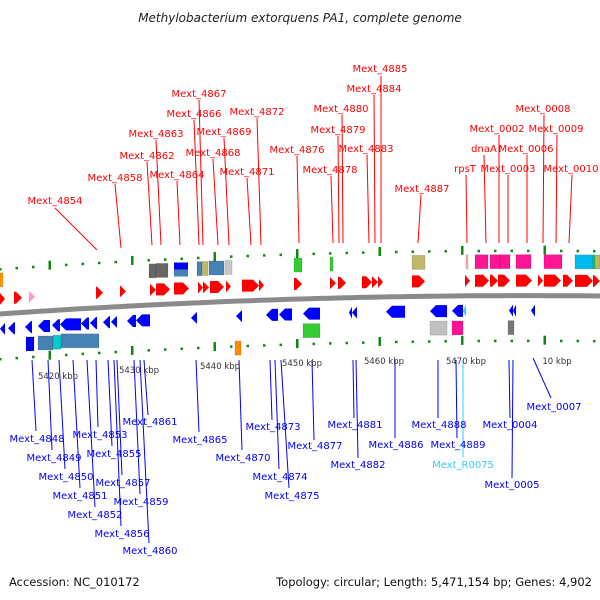  What do you see at coordinates (315, 446) in the screenshot?
I see `gene-label: Mext_4877` at bounding box center [315, 446].